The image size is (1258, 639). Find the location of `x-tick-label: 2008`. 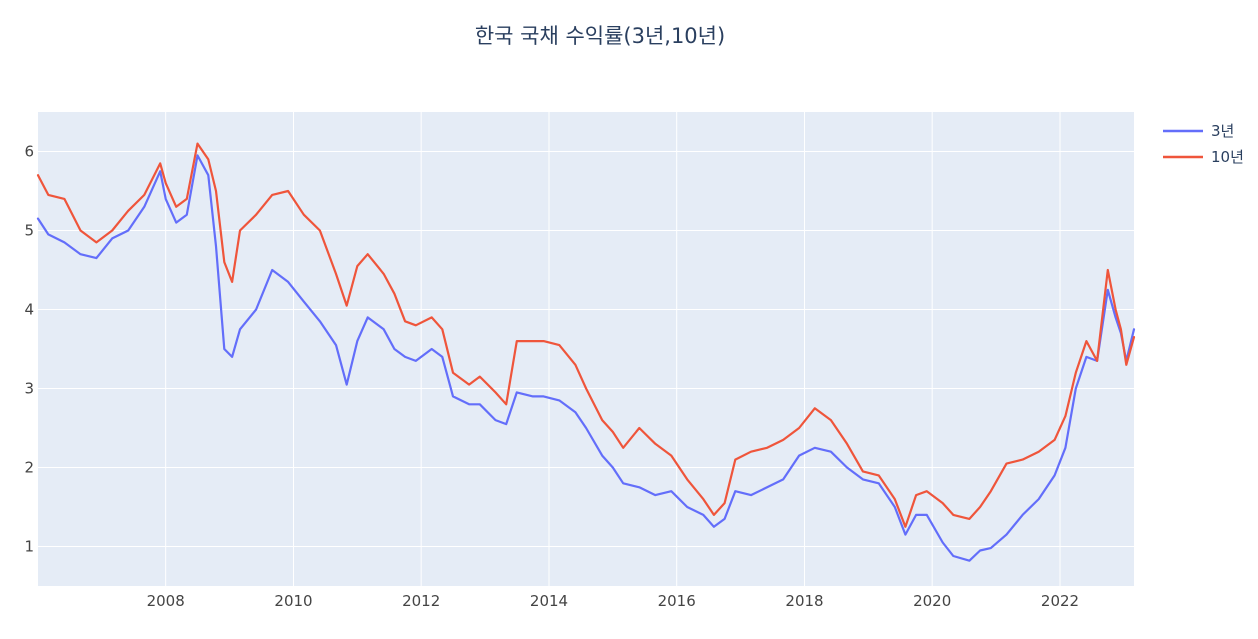

x-tick-label: 2008 is located at coordinates (166, 601).